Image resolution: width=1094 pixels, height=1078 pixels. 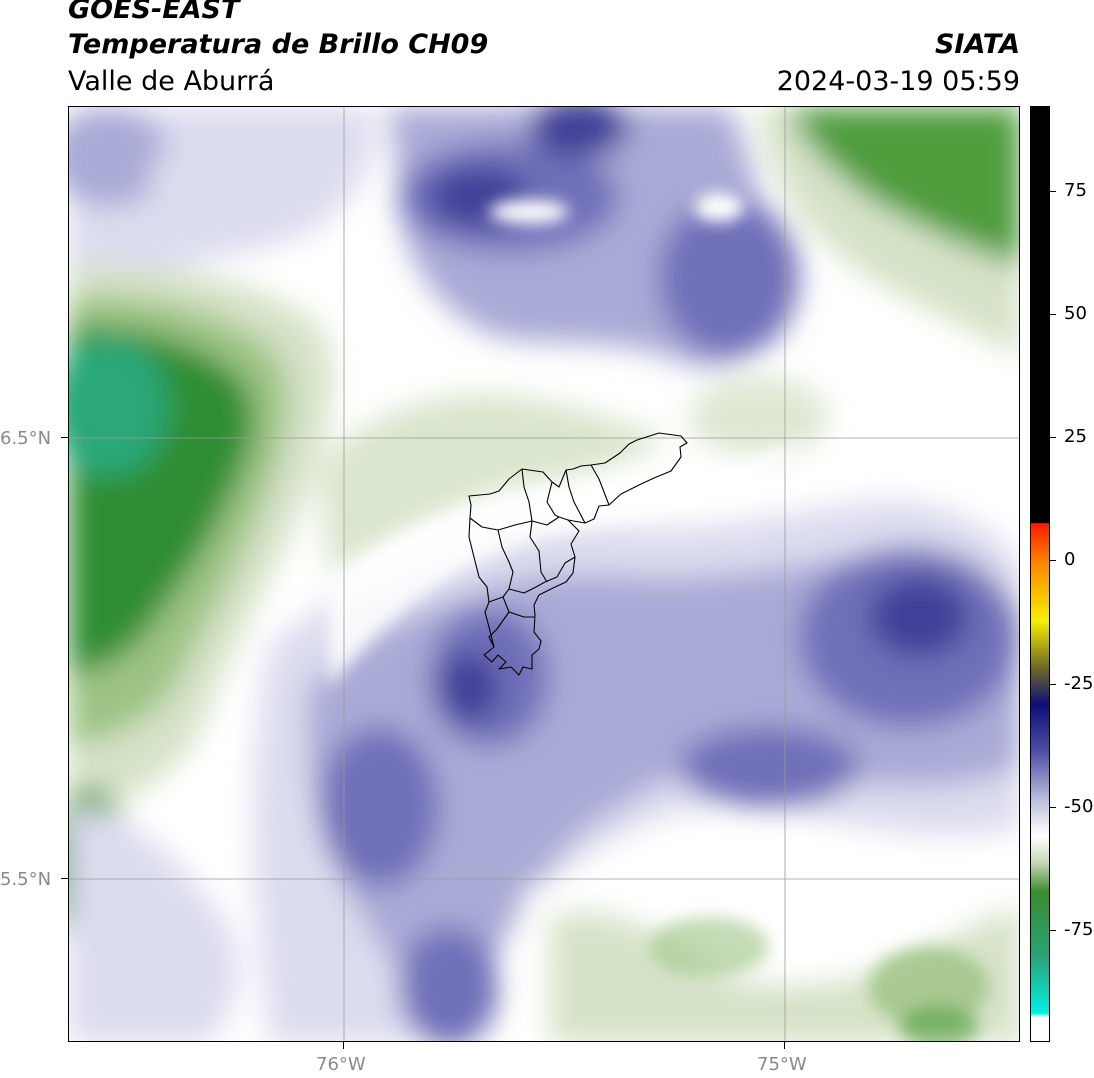 I want to click on colorbar-label: -25, so click(x=1079, y=683).